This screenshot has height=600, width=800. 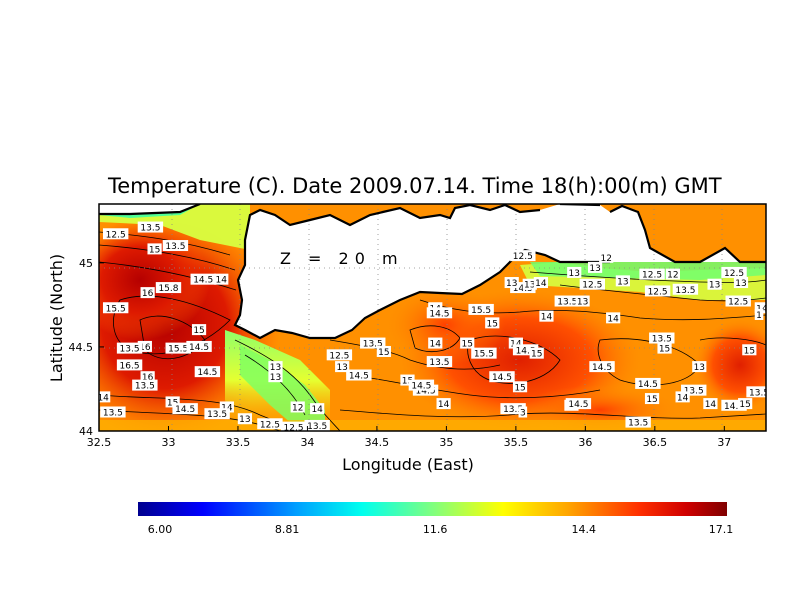 What do you see at coordinates (724, 442) in the screenshot?
I see `x-tick-label: 37` at bounding box center [724, 442].